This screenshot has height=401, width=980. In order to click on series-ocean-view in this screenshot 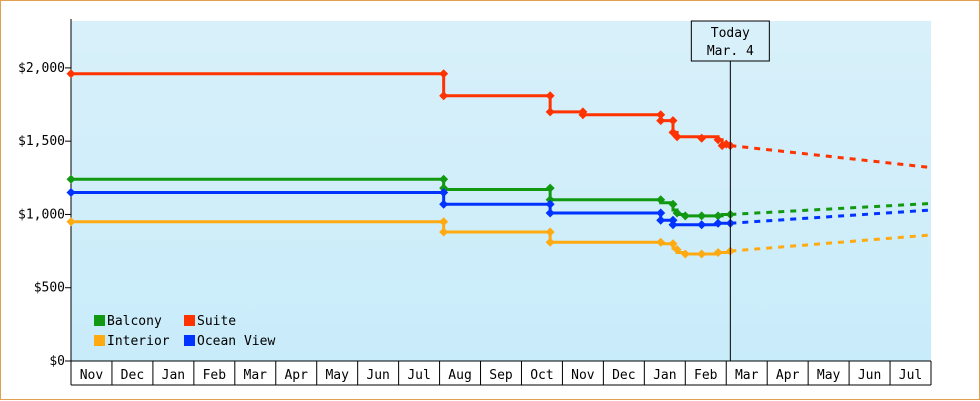, I will do `click(499, 208)`.